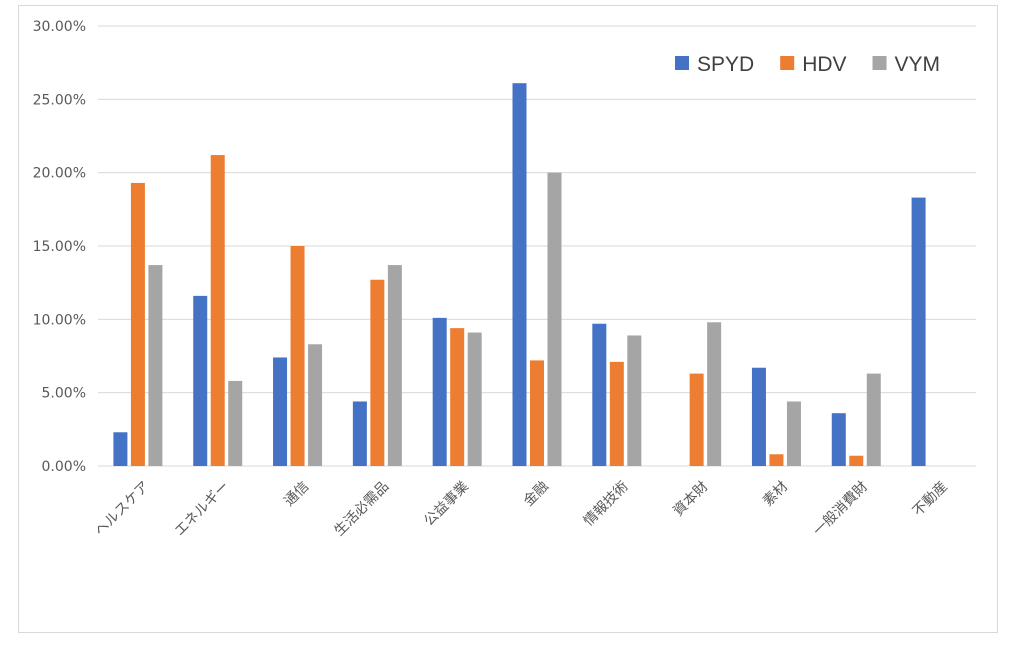 The image size is (1024, 645). I want to click on legend-swatch-spyd, so click(682, 63).